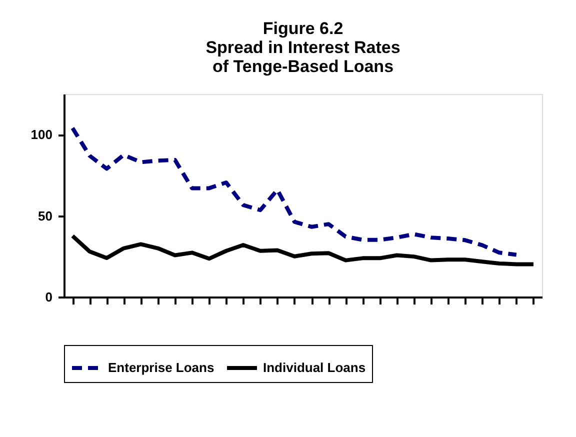 This screenshot has width=576, height=437. I want to click on line-series, so click(303, 250).